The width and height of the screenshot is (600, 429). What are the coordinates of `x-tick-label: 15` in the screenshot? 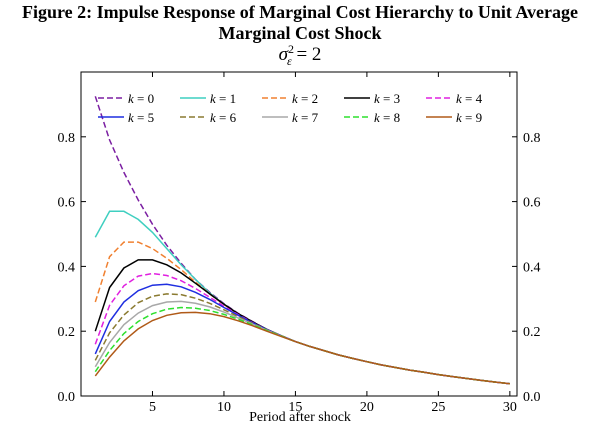 It's located at (295, 407).